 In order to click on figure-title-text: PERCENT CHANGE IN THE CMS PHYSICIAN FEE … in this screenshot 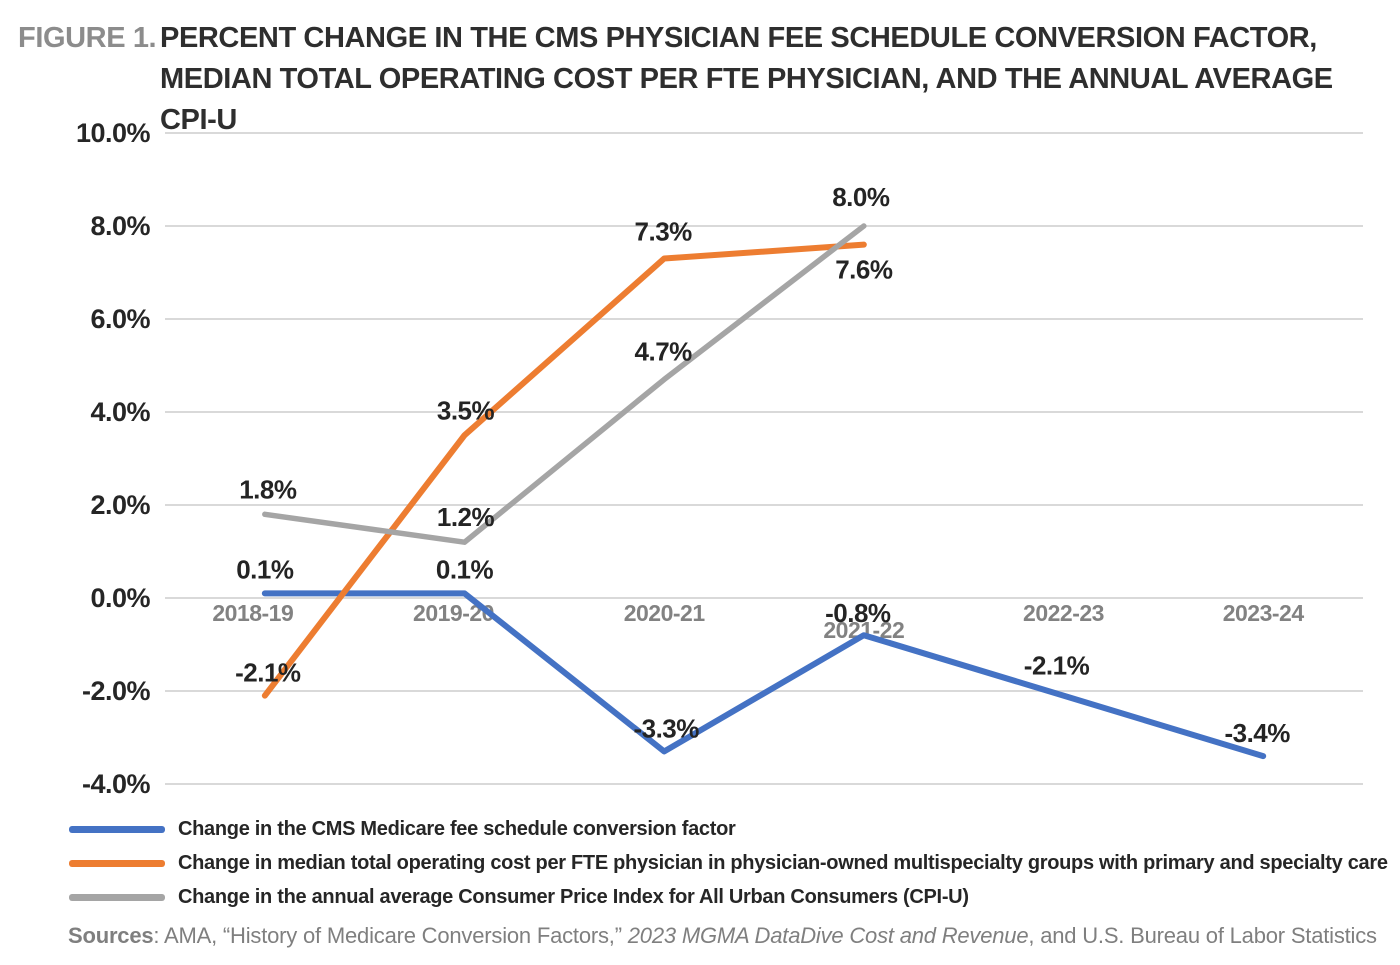, I will do `click(774, 79)`.